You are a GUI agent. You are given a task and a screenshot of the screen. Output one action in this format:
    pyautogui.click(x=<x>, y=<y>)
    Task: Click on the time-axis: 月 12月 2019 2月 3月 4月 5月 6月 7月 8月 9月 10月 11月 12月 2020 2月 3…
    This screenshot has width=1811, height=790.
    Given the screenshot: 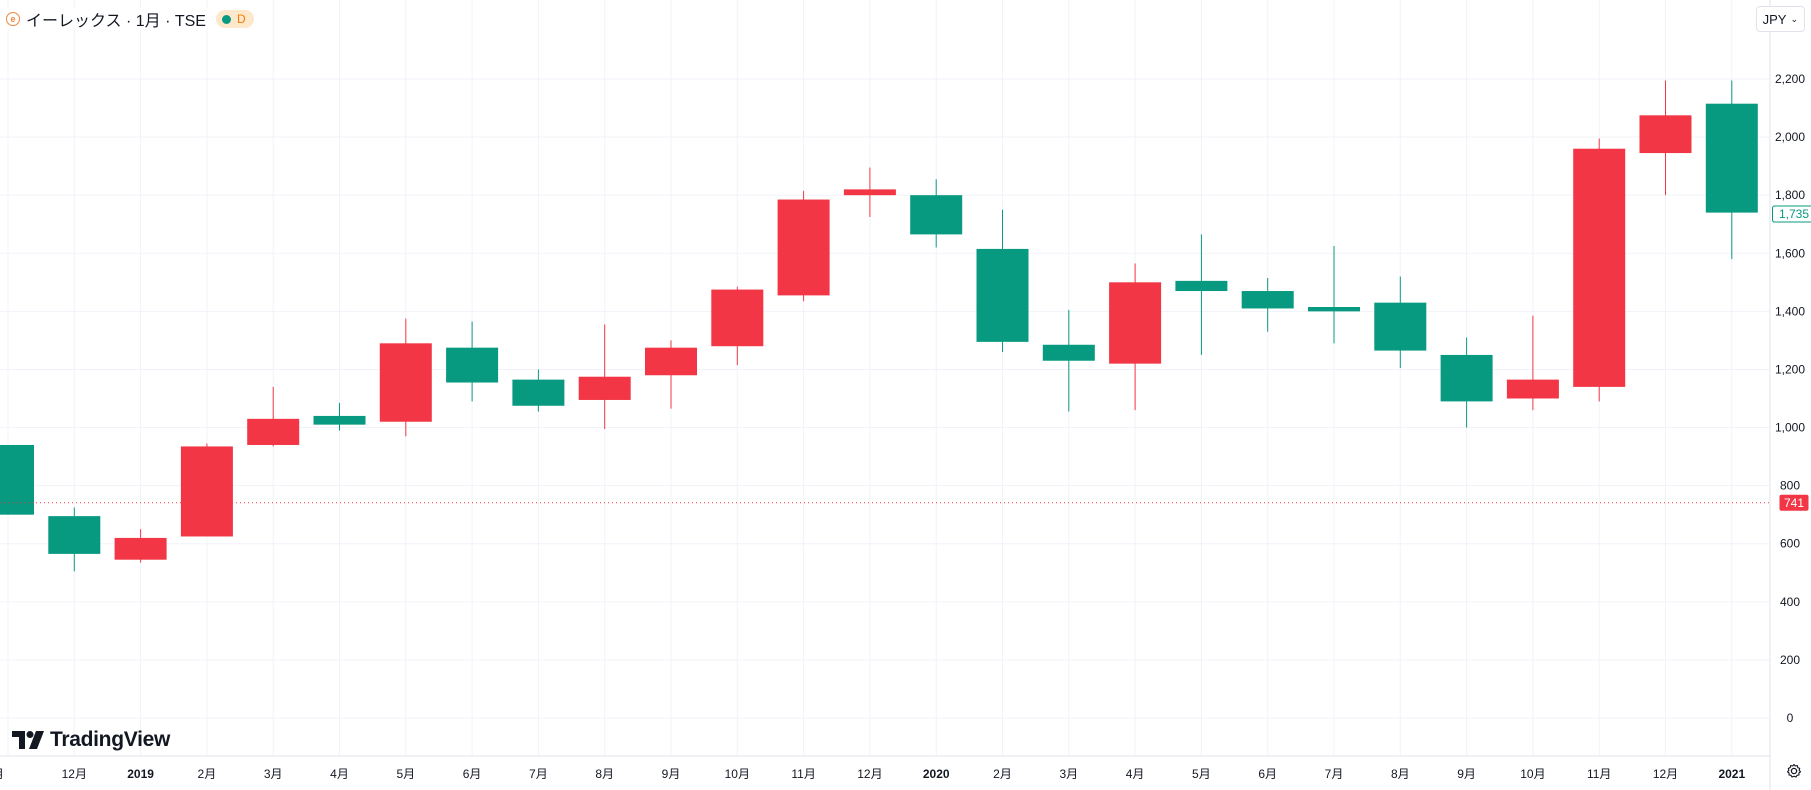 What is the action you would take?
    pyautogui.click(x=872, y=774)
    